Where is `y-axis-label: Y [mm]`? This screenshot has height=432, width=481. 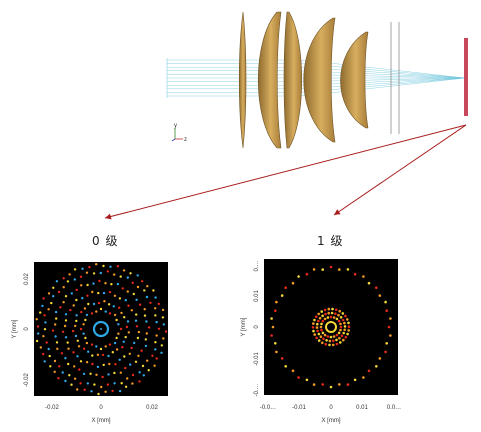 y-axis-label: Y [mm] is located at coordinates (15, 328).